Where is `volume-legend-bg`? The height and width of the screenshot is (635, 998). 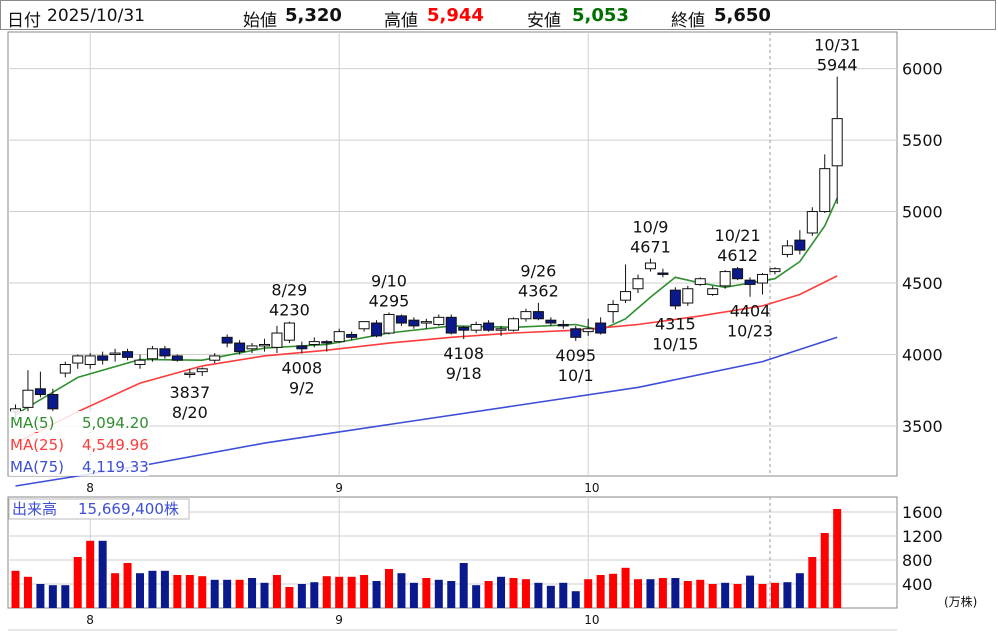 volume-legend-bg is located at coordinates (99, 509).